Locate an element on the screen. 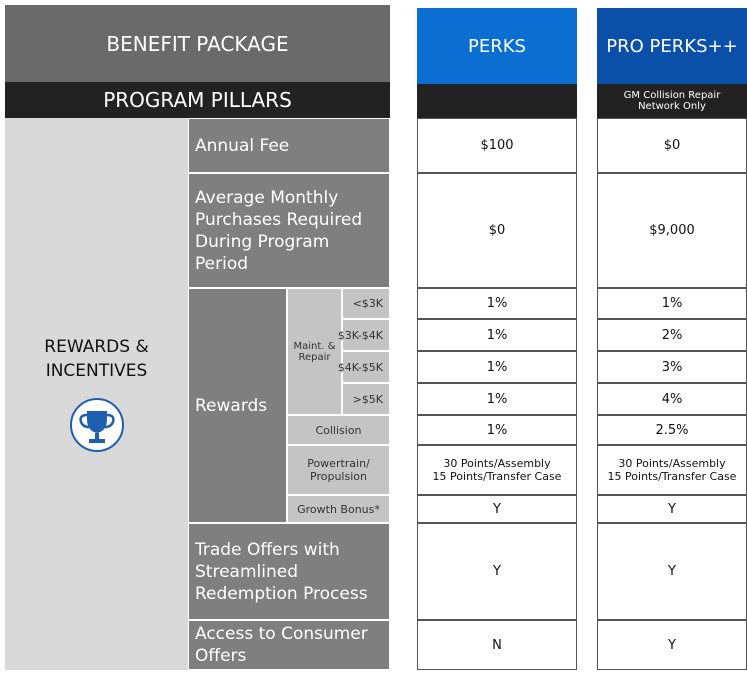  value-cell: $9,000 is located at coordinates (672, 230).